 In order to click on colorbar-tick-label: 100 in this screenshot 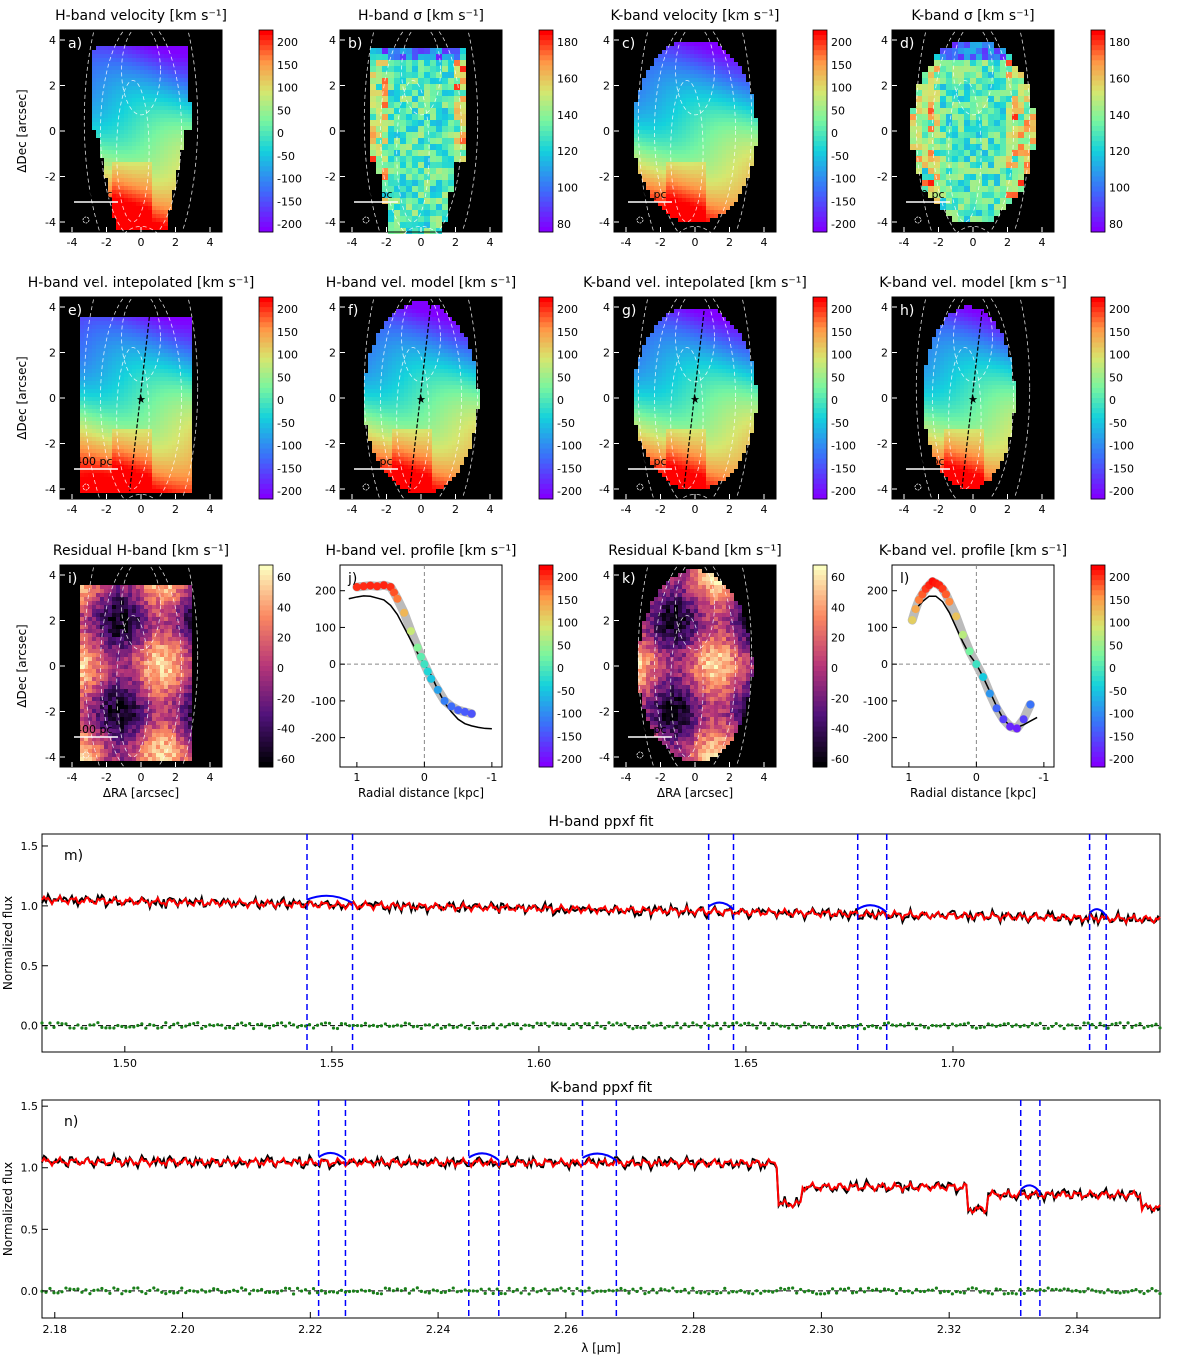, I will do `click(287, 355)`.